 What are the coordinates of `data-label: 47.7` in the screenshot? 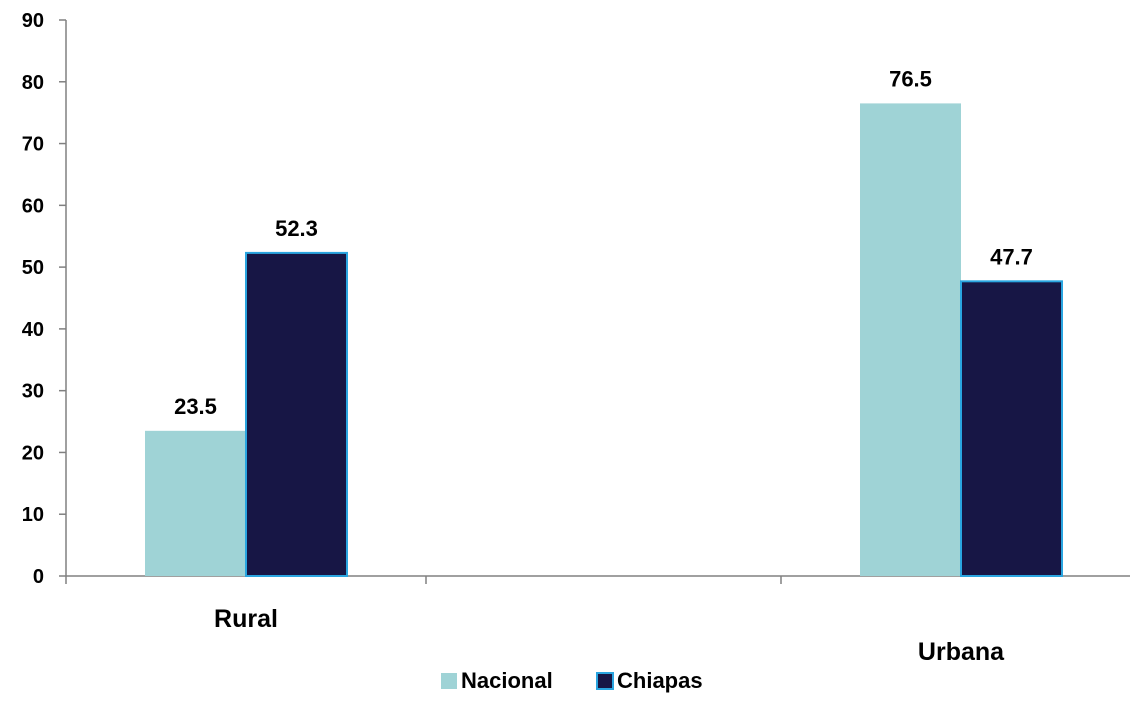 It's located at (1011, 256).